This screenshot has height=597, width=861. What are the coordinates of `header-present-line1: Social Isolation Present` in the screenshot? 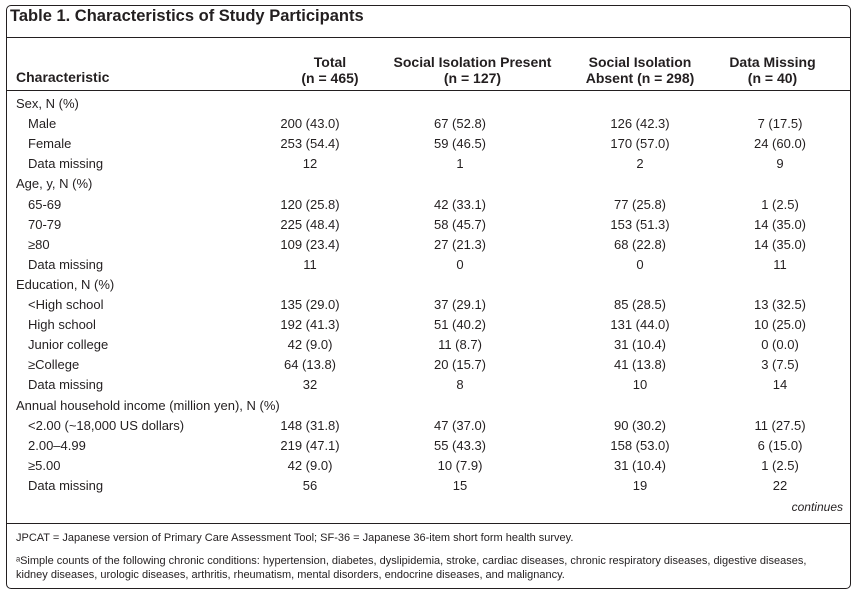 It's located at (472, 62).